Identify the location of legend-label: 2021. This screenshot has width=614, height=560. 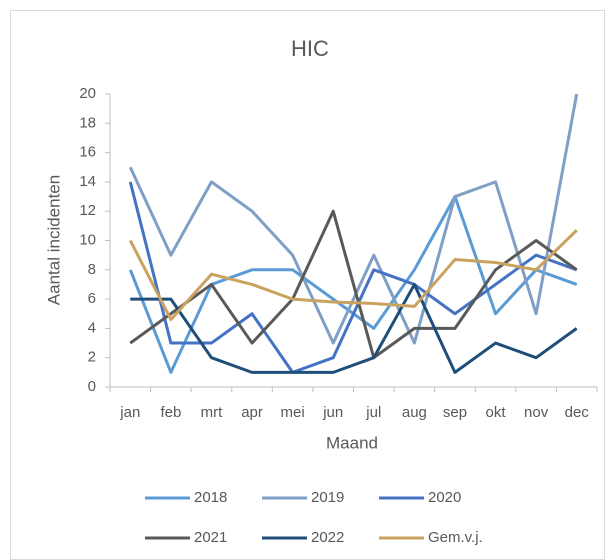
(210, 537).